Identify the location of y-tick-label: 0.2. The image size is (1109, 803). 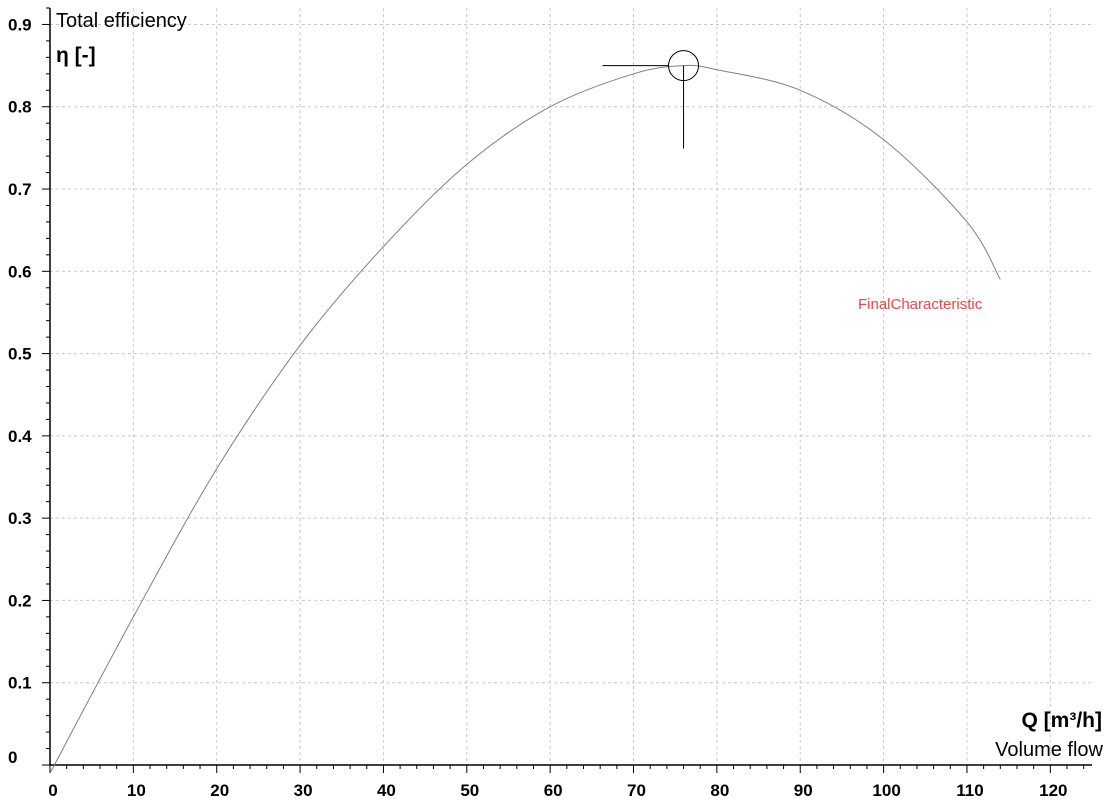
(20, 600).